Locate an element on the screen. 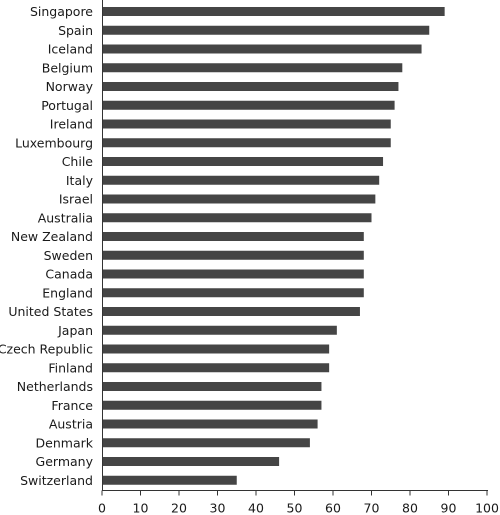 The width and height of the screenshot is (500, 515). x-tick-label: 60 is located at coordinates (333, 508).